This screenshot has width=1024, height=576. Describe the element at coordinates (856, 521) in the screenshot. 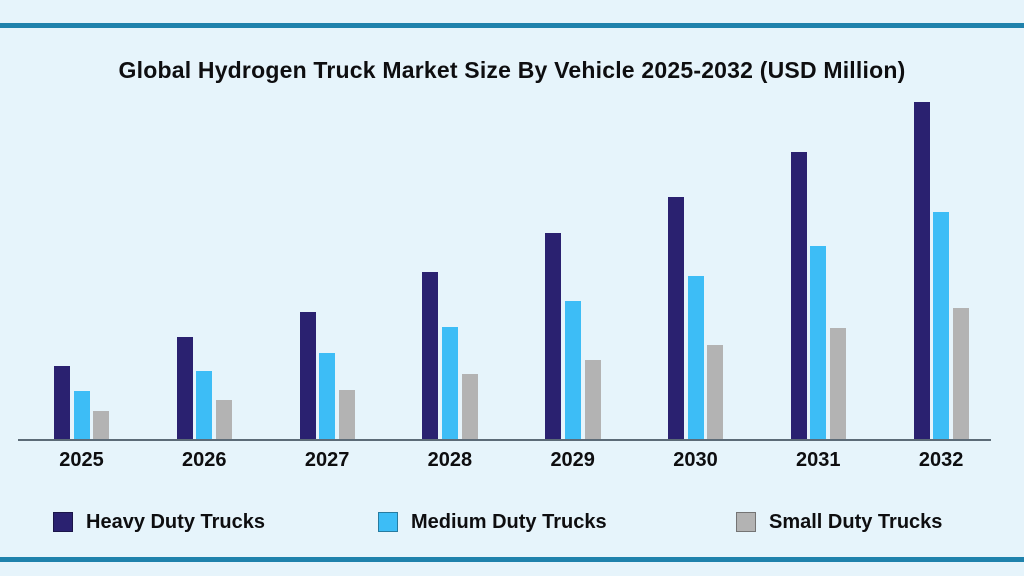

I see `legend-label-small-duty-trucks: Small Duty Trucks` at that location.